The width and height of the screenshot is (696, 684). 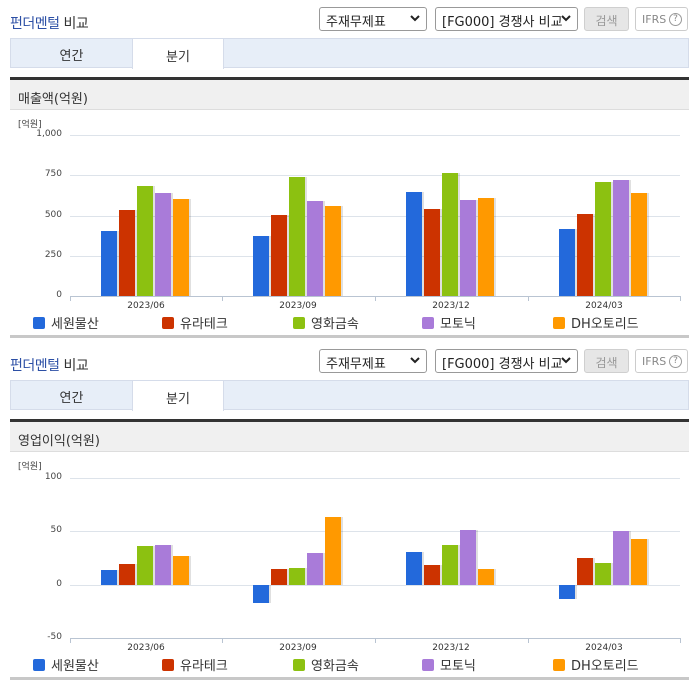 I want to click on help-icon: ?, so click(x=675, y=19).